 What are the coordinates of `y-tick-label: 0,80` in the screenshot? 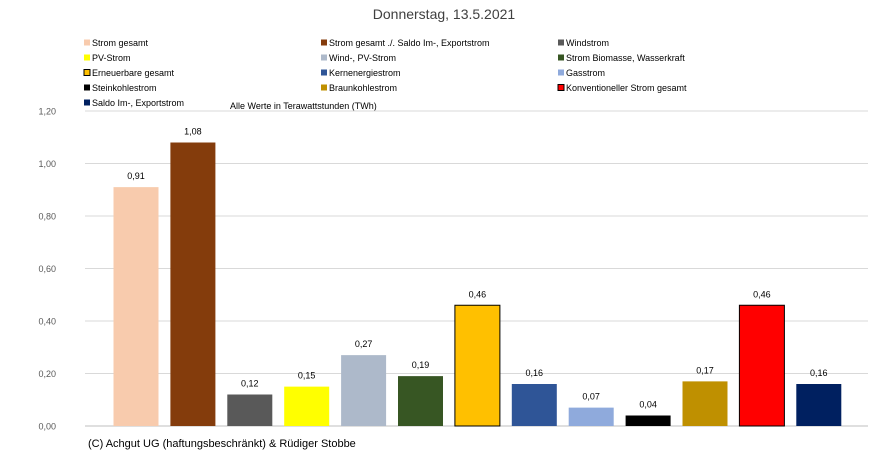 It's located at (47, 217).